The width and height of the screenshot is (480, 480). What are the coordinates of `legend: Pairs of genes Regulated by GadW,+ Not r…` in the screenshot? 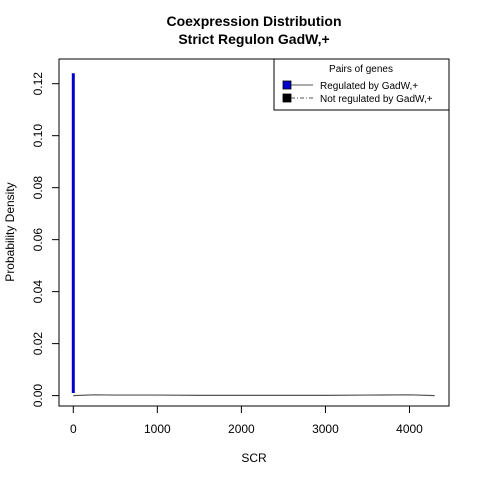 It's located at (361, 84).